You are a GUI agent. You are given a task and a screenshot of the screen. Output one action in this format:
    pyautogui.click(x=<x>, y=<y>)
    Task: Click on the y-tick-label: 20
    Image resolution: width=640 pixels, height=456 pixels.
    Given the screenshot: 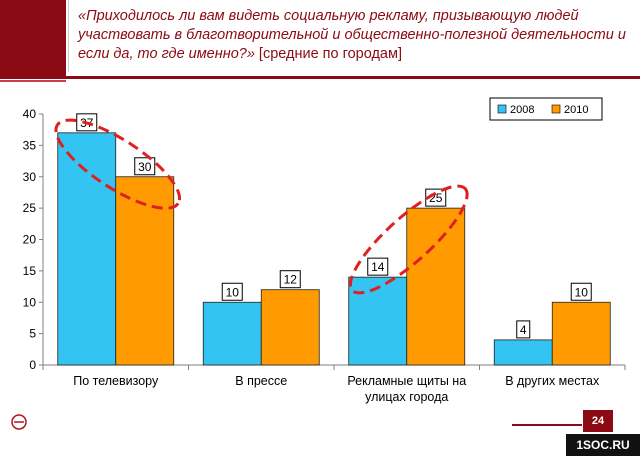 What is the action you would take?
    pyautogui.click(x=30, y=240)
    